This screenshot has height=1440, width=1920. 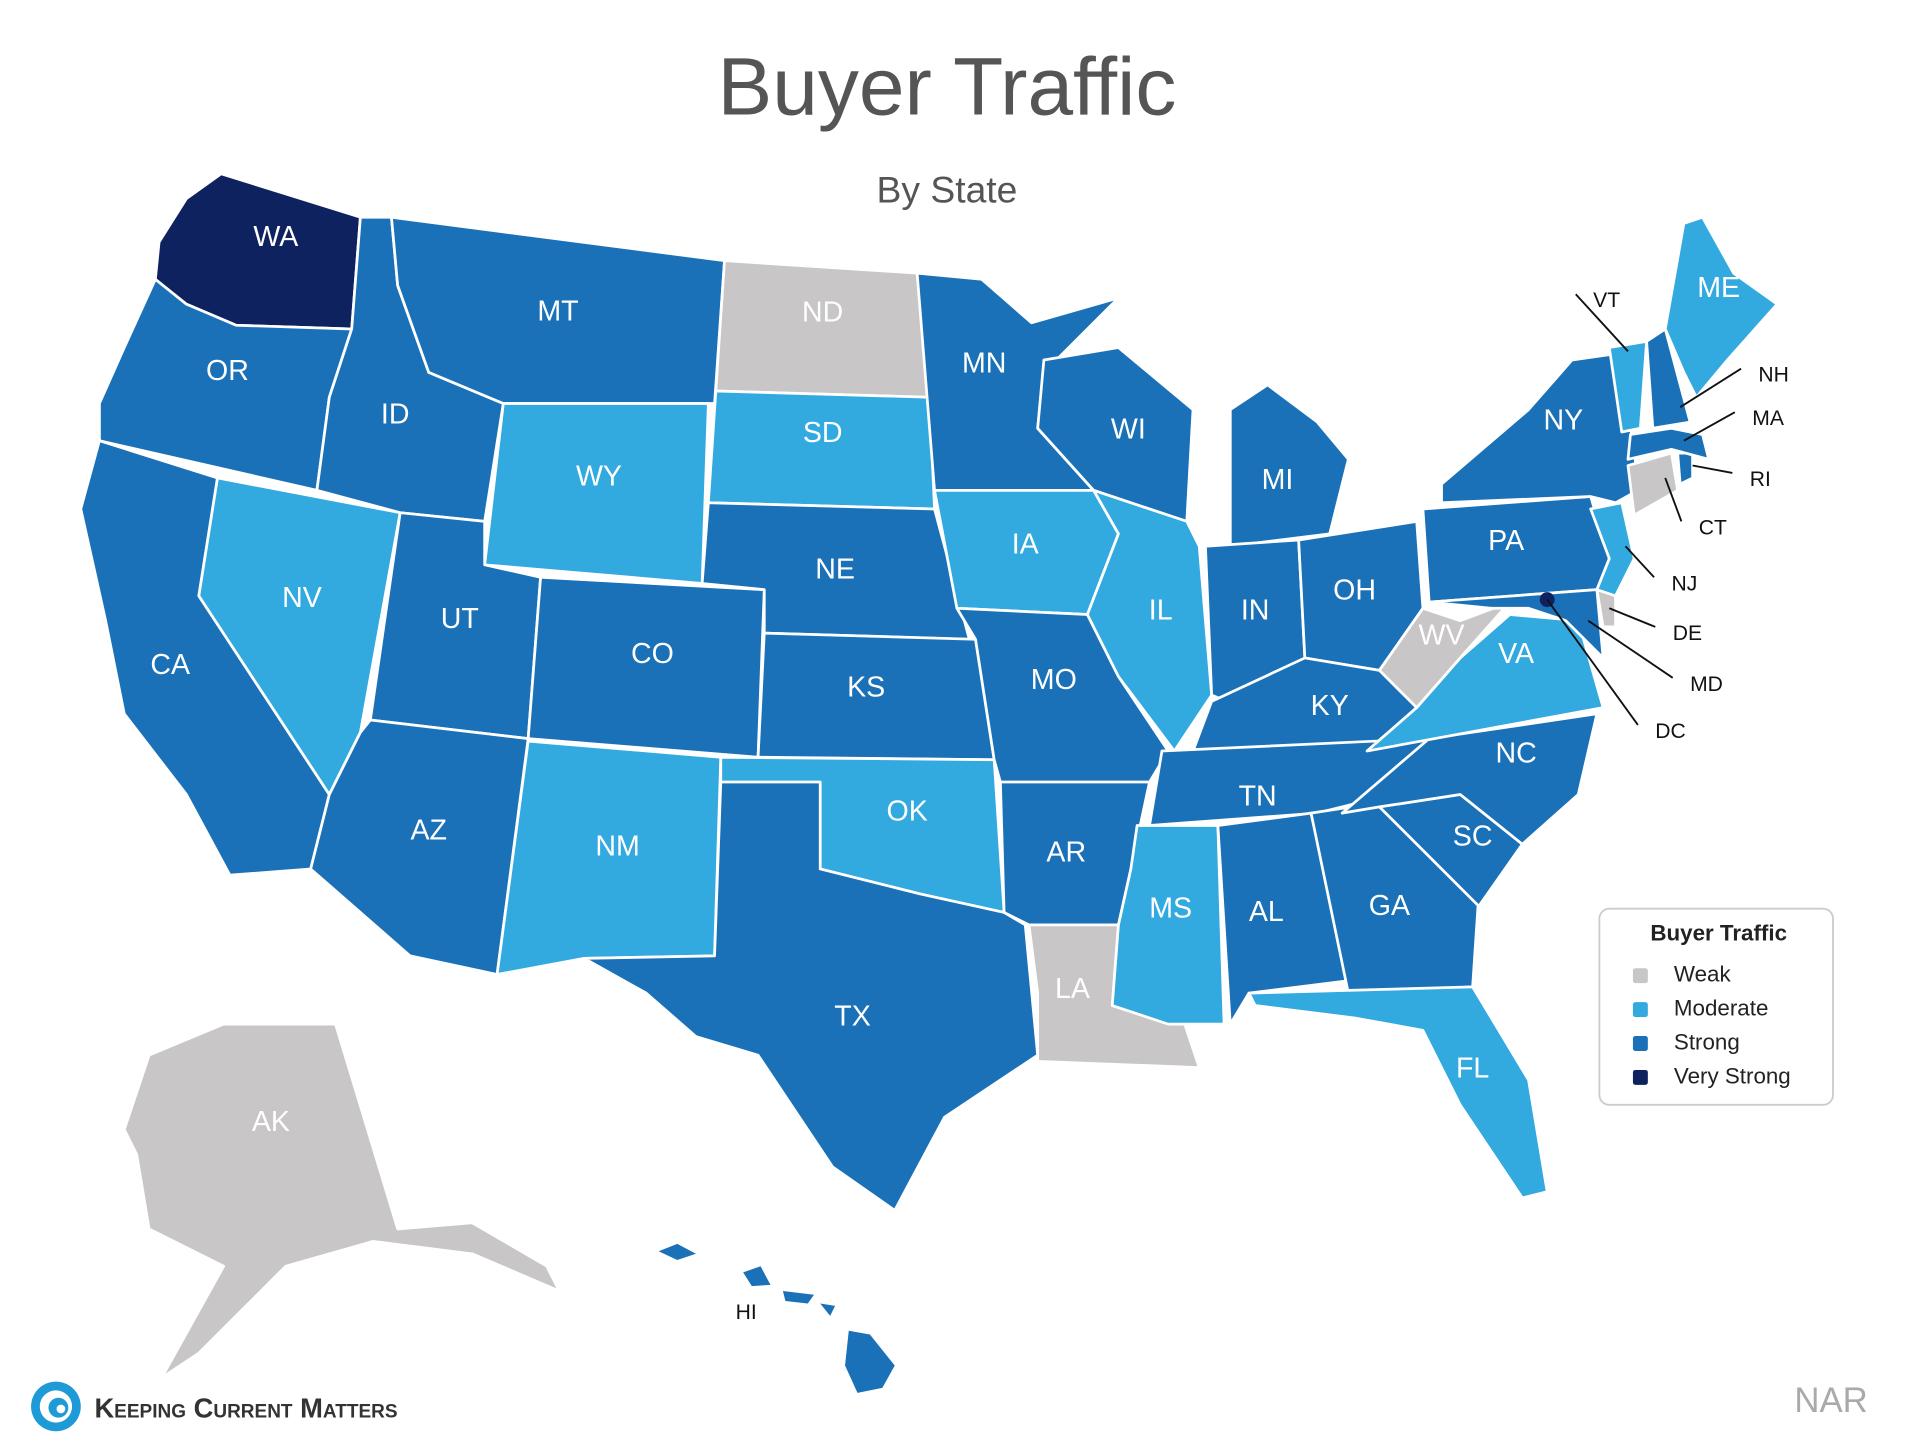 What do you see at coordinates (823, 433) in the screenshot?
I see `state-label: SD` at bounding box center [823, 433].